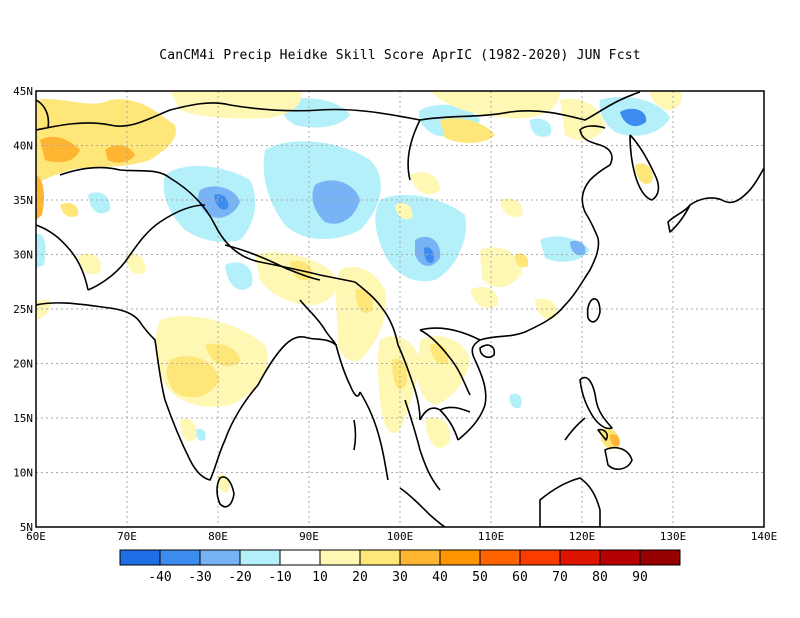 Image resolution: width=800 pixels, height=618 pixels. What do you see at coordinates (450, 334) in the screenshot?
I see `border-vietnam-china` at bounding box center [450, 334].